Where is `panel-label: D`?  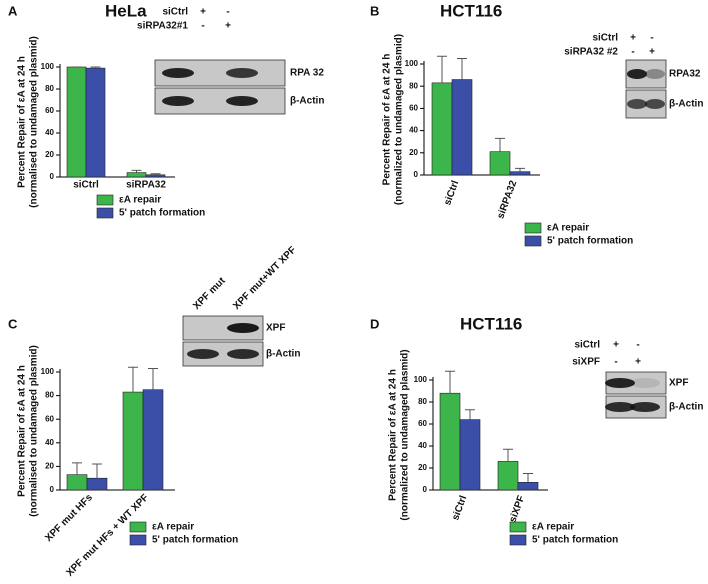 panel-label: D is located at coordinates (374, 323).